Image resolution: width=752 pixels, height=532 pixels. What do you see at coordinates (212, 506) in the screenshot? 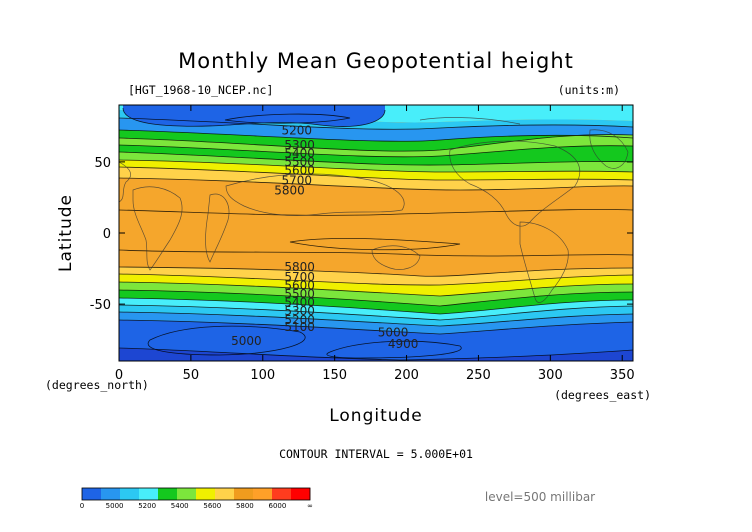
I see `colorbar-tick-label: 5600` at bounding box center [212, 506].